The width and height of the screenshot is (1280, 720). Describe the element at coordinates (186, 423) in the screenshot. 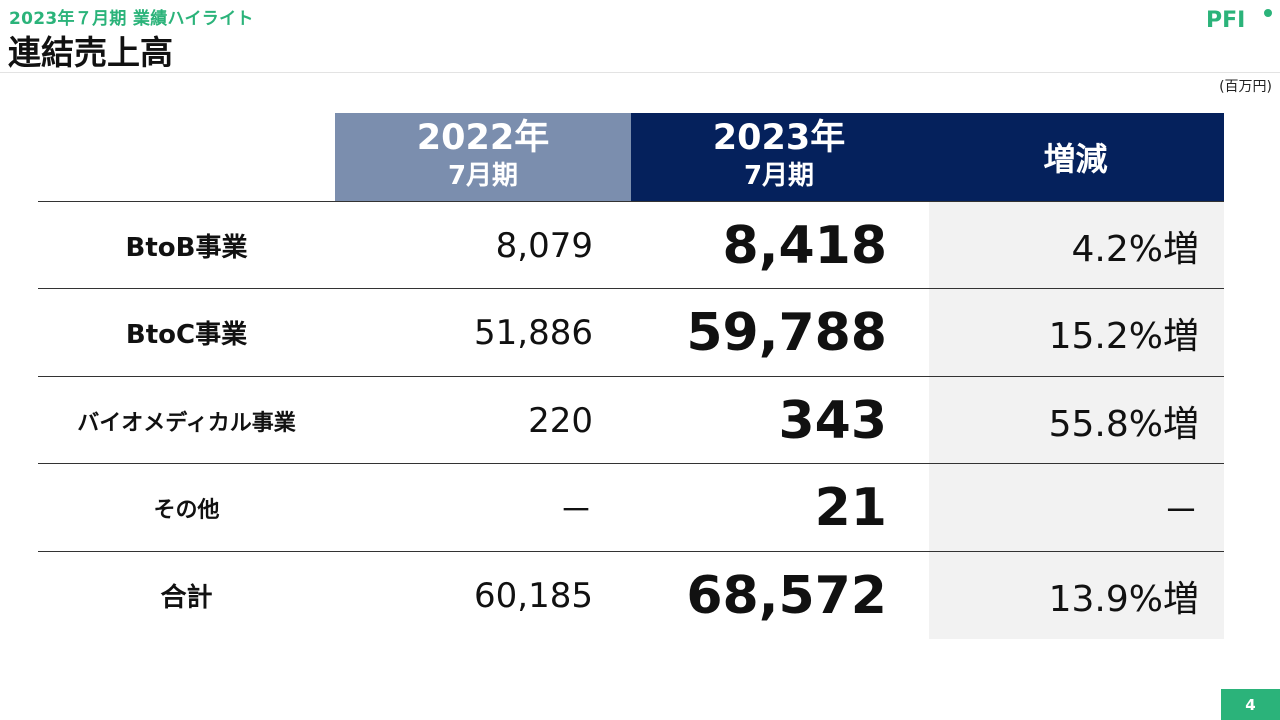

I see `row-label: バイオメディカル事業` at that location.